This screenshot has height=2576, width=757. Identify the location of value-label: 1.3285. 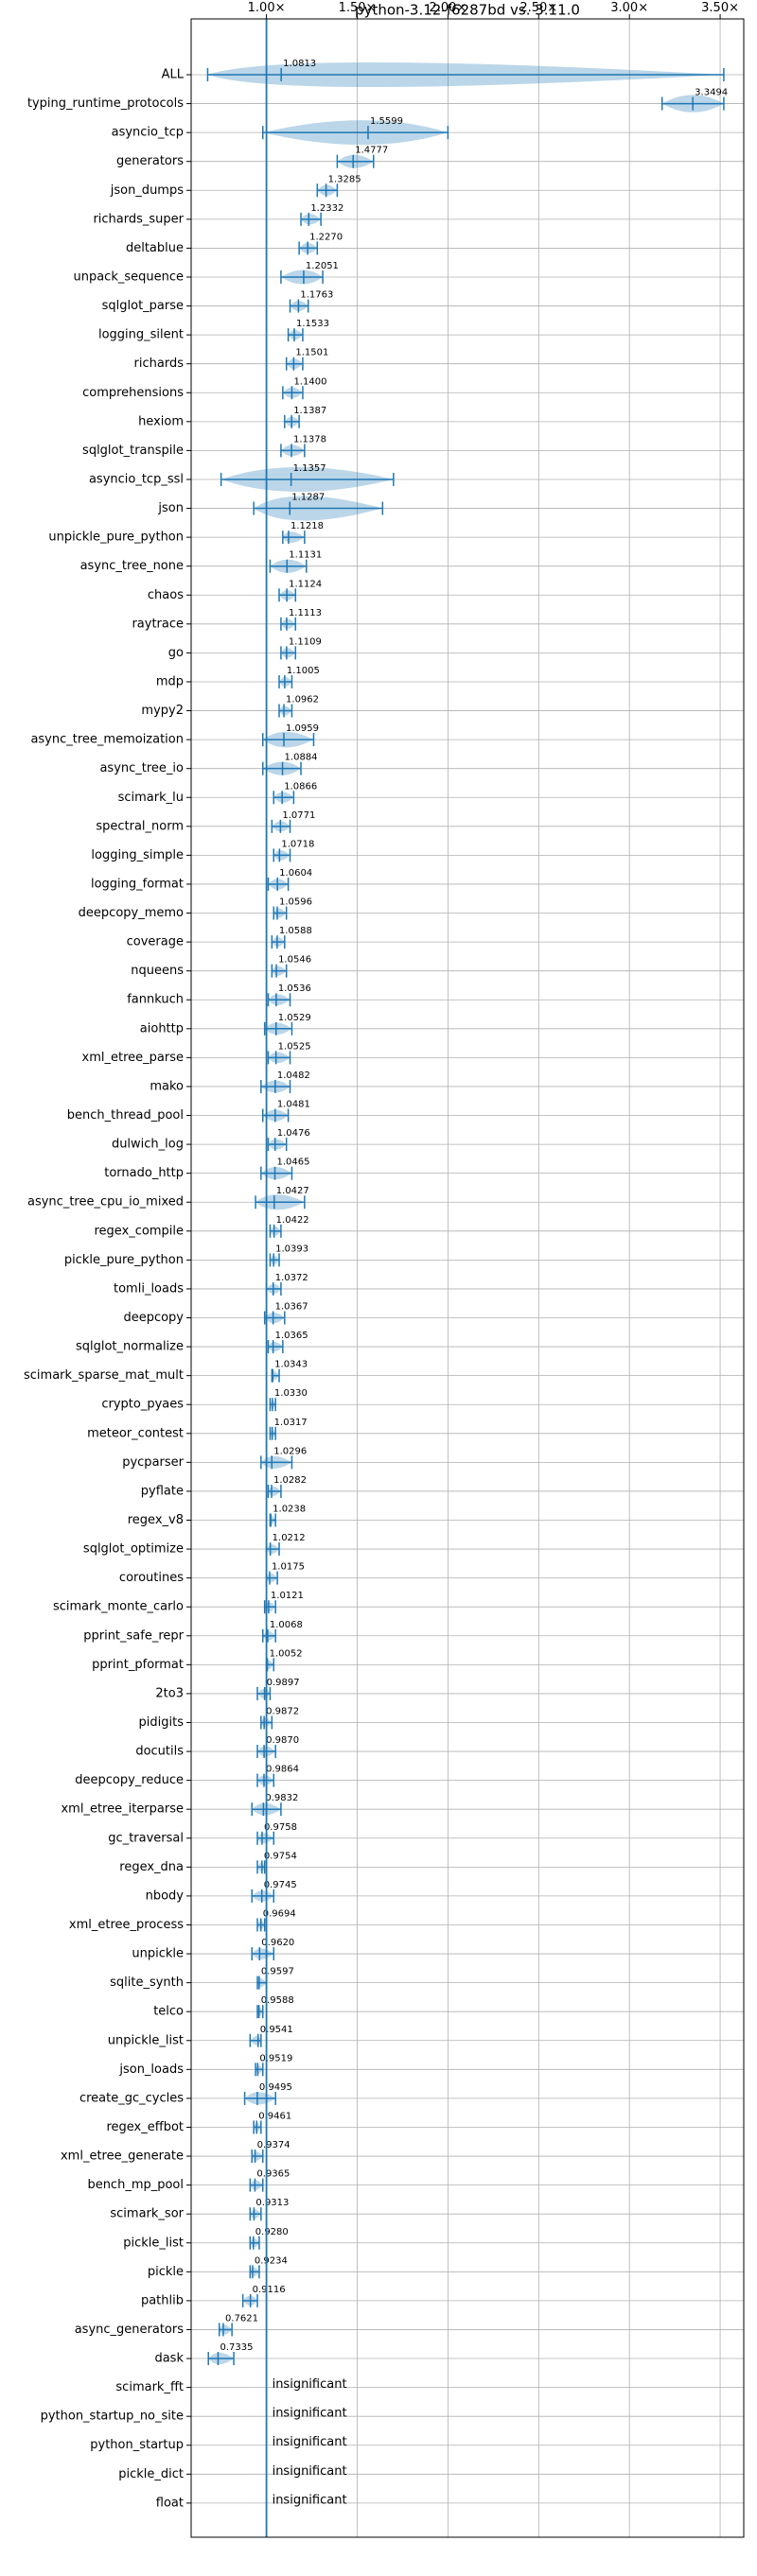
(345, 179).